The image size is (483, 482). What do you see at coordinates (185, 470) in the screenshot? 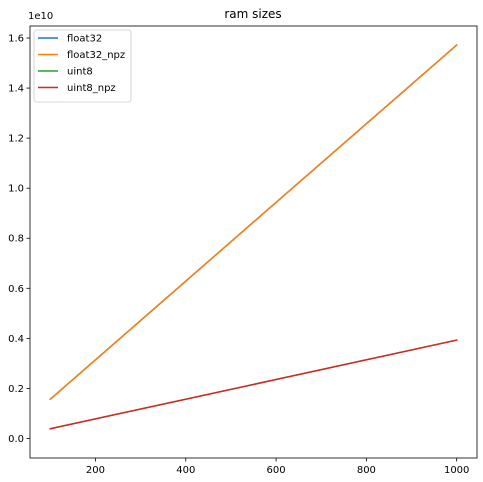
I see `x-tick-label: 400` at bounding box center [185, 470].